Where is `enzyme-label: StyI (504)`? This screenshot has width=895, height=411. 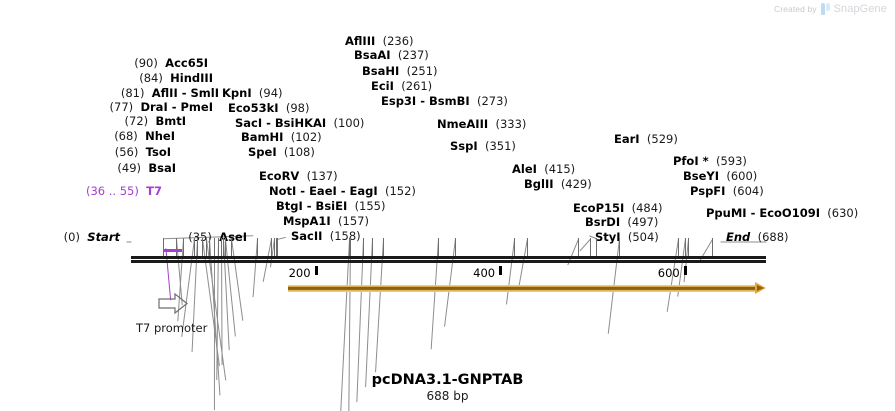
enzyme-label: StyI (504) is located at coordinates (627, 237).